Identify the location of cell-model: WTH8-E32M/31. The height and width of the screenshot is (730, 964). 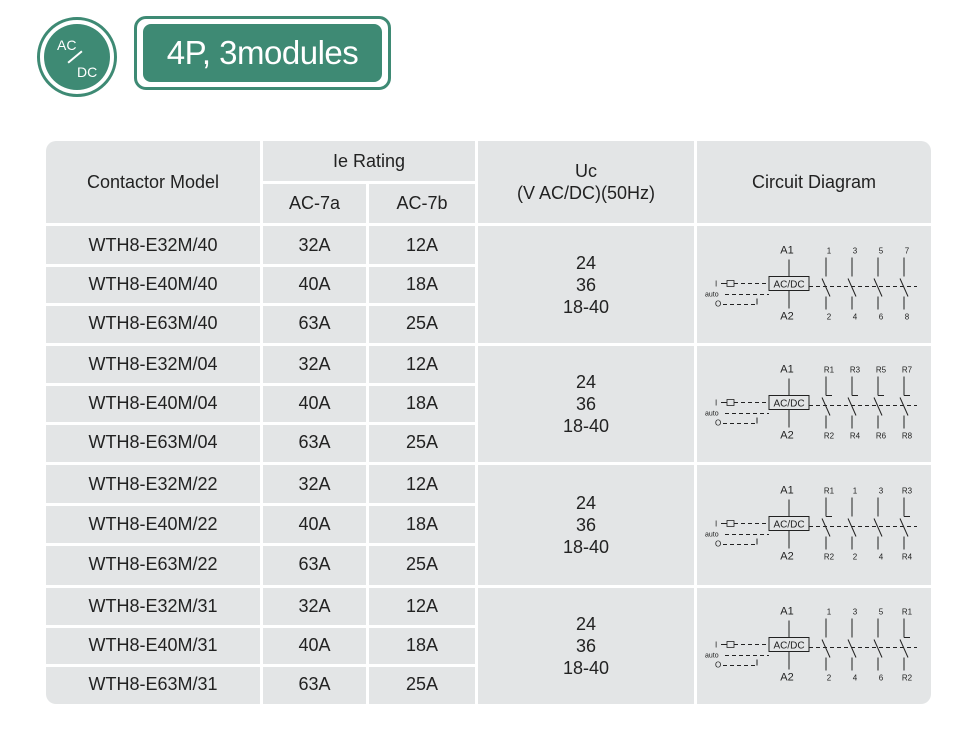
(153, 606).